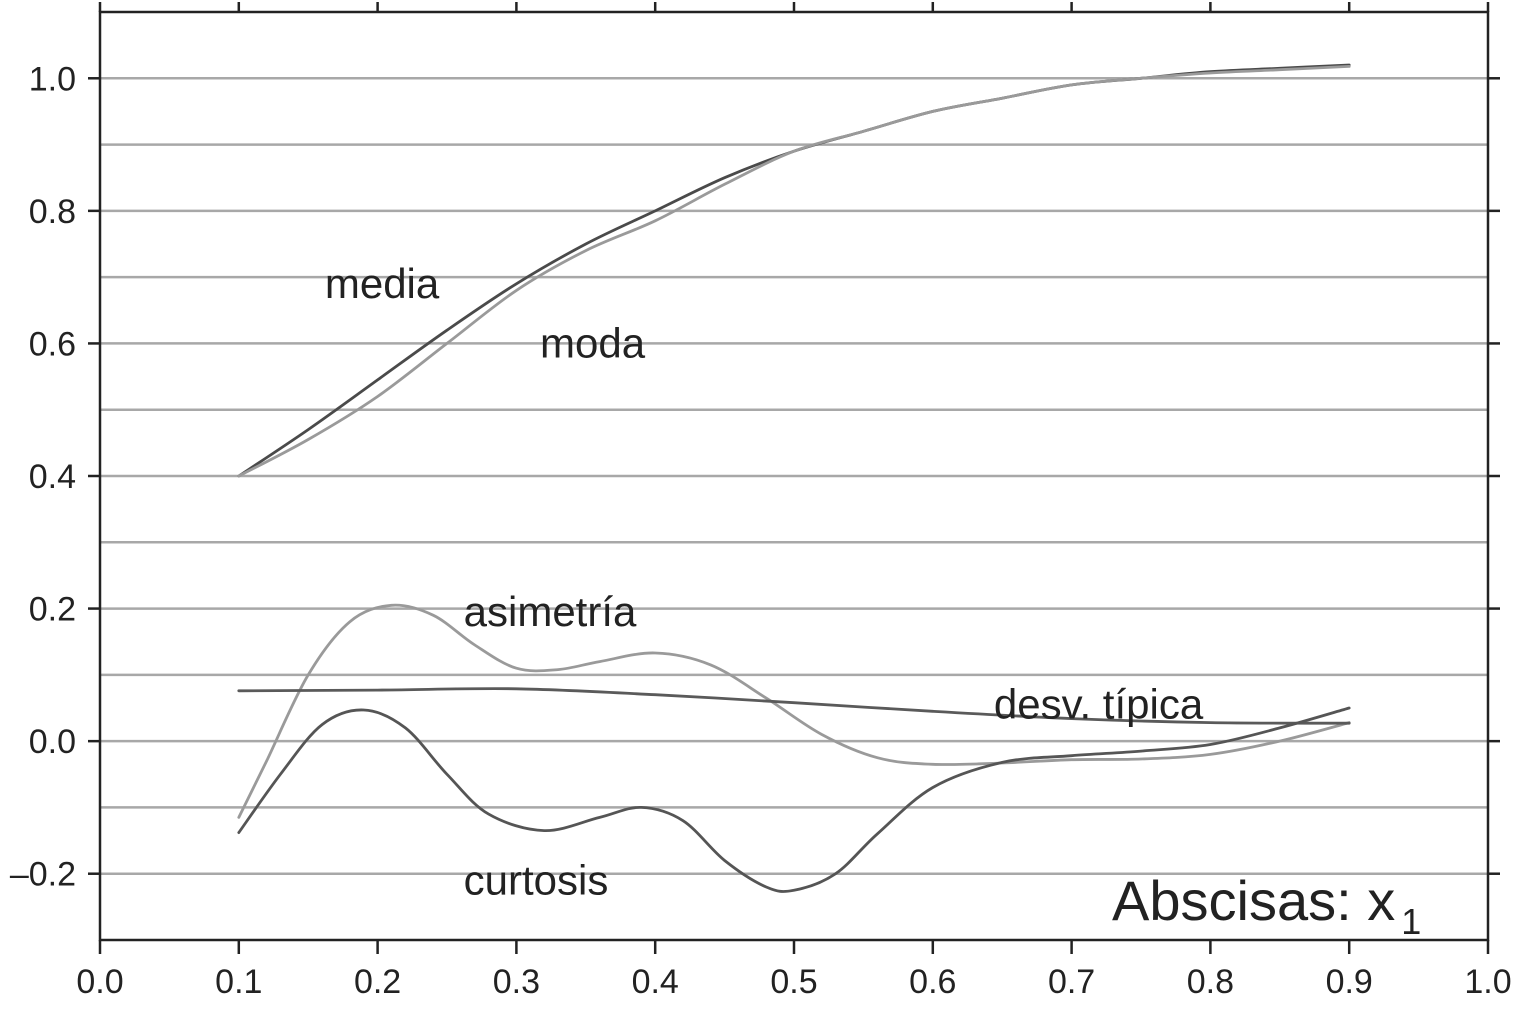  I want to click on y-tick-label: 0.6, so click(52, 344).